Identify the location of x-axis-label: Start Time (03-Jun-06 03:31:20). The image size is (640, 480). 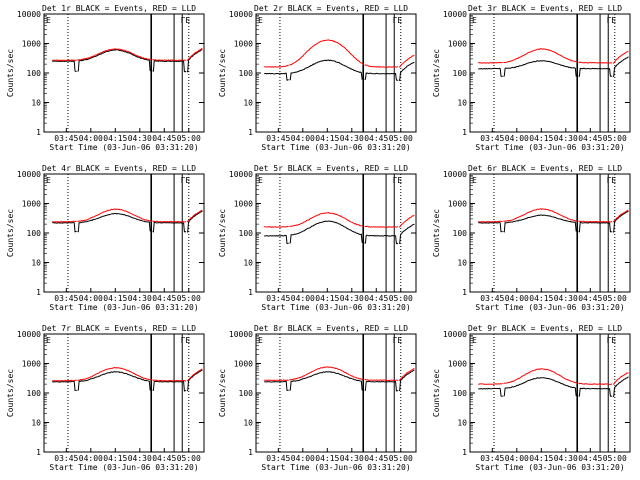
(335, 467).